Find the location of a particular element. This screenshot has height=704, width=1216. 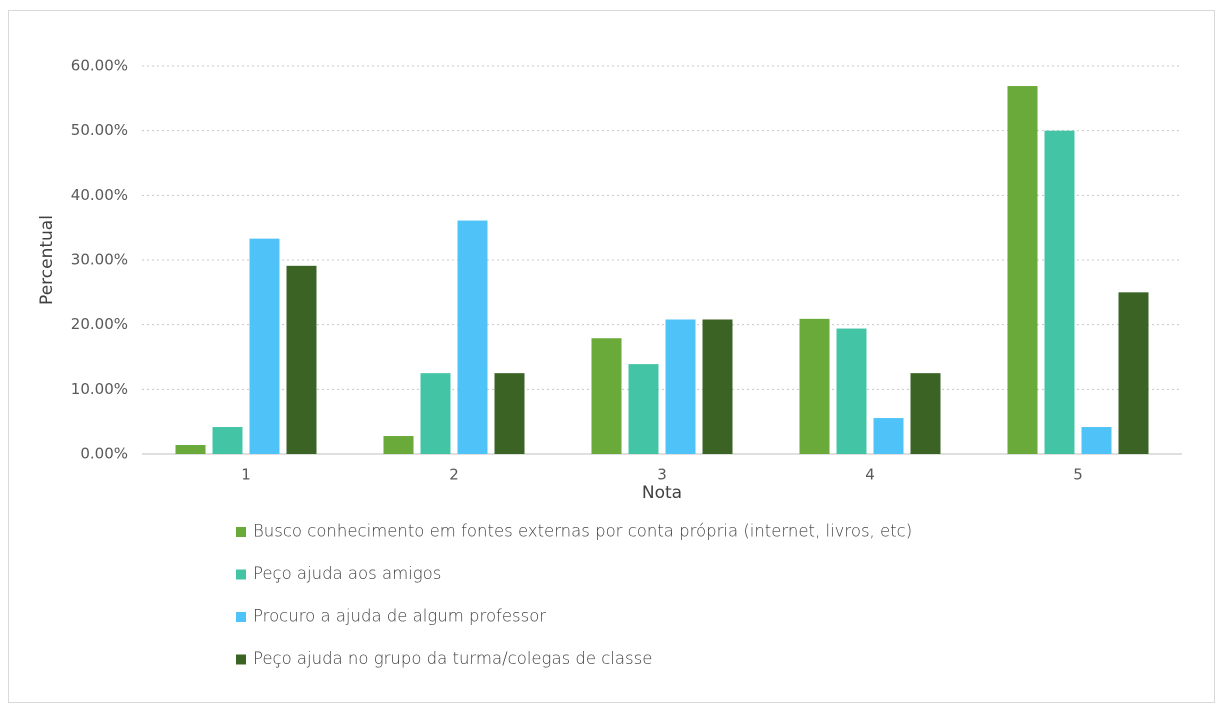

x-tick-label: 1 is located at coordinates (246, 475).